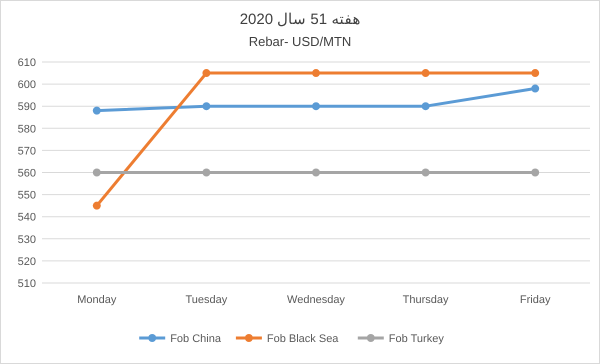 This screenshot has height=364, width=600. Describe the element at coordinates (207, 300) in the screenshot. I see `x-tick-label: Tuesday` at that location.